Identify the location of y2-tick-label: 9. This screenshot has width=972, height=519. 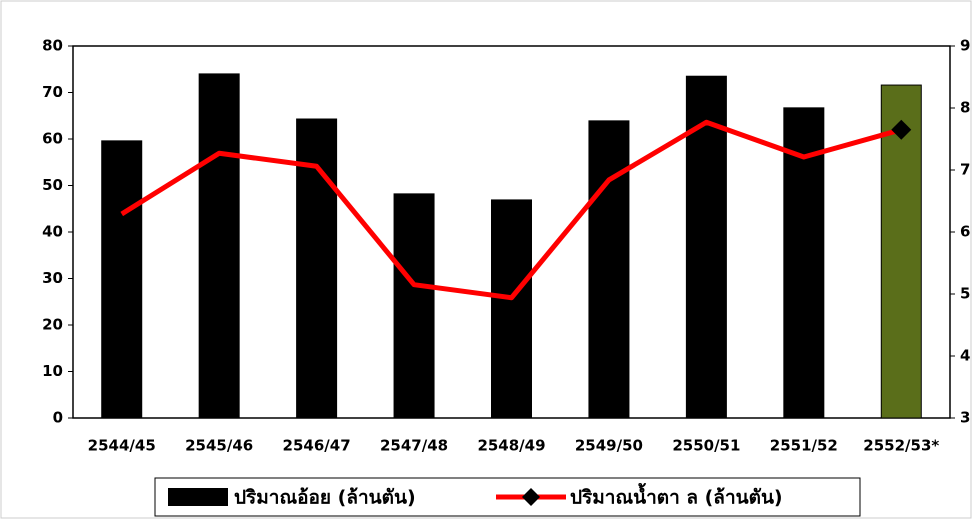
(965, 46).